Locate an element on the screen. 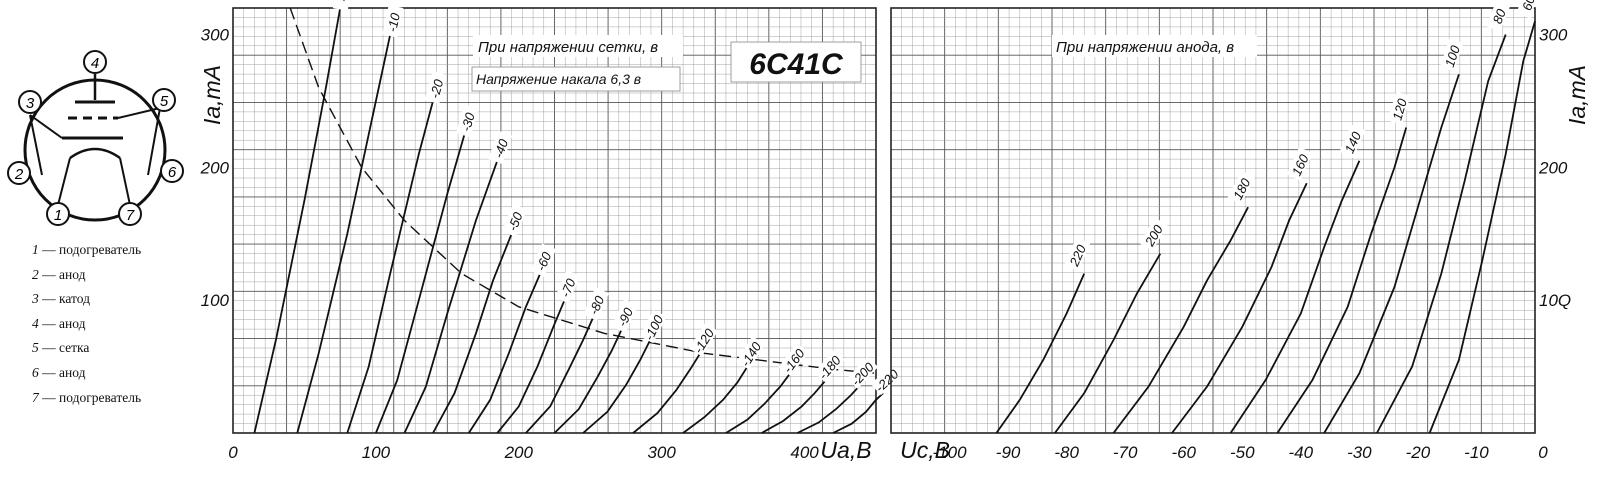 This screenshot has height=479, width=1600. pin-4: 4 is located at coordinates (95, 62).